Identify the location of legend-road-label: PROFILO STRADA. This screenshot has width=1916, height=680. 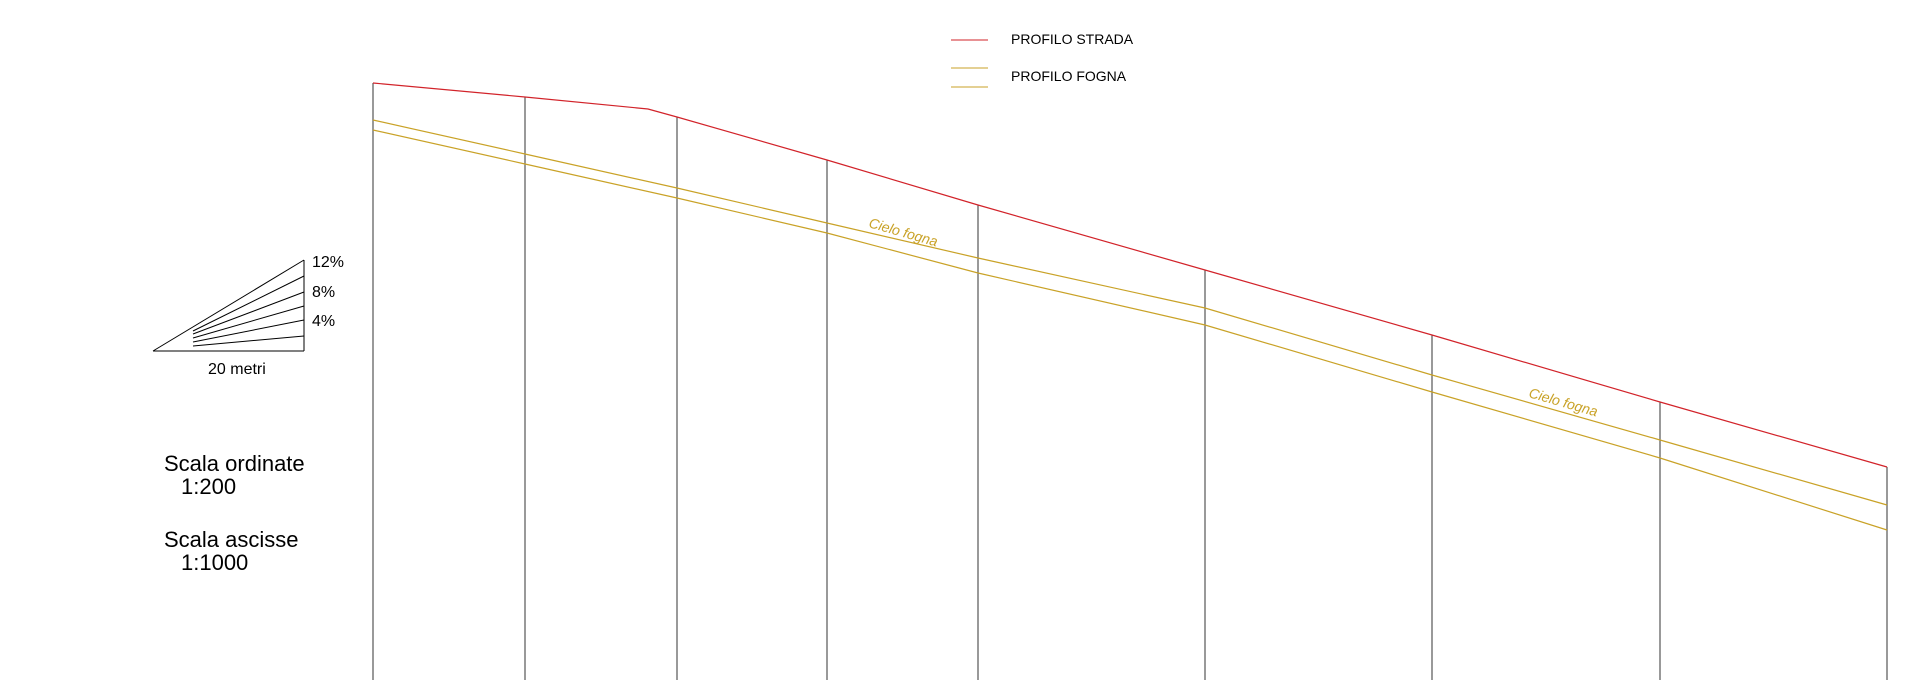
(1072, 39).